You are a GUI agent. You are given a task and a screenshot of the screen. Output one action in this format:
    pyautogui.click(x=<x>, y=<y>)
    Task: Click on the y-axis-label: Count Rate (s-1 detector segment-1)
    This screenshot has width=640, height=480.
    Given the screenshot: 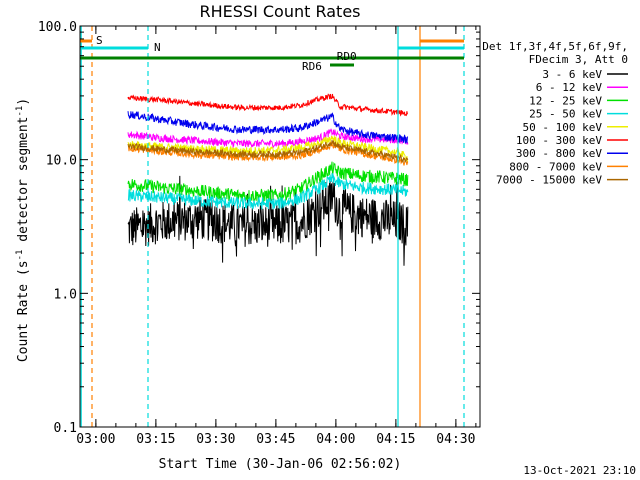 What is the action you would take?
    pyautogui.click(x=23, y=230)
    